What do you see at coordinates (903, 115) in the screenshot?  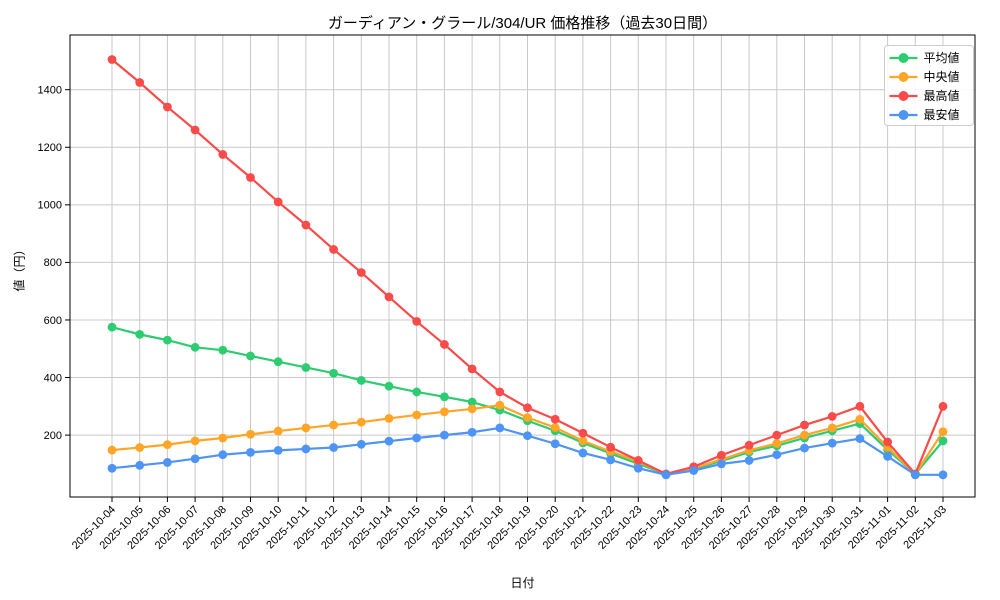 I see `legend-marker-min` at bounding box center [903, 115].